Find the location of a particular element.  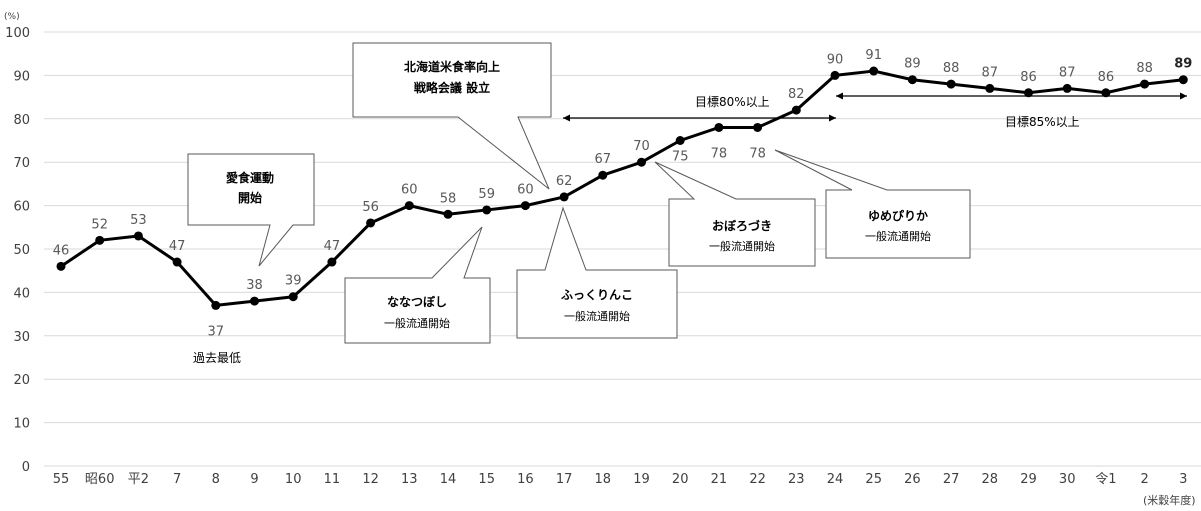

y-tick-label: 20 is located at coordinates (21, 380).